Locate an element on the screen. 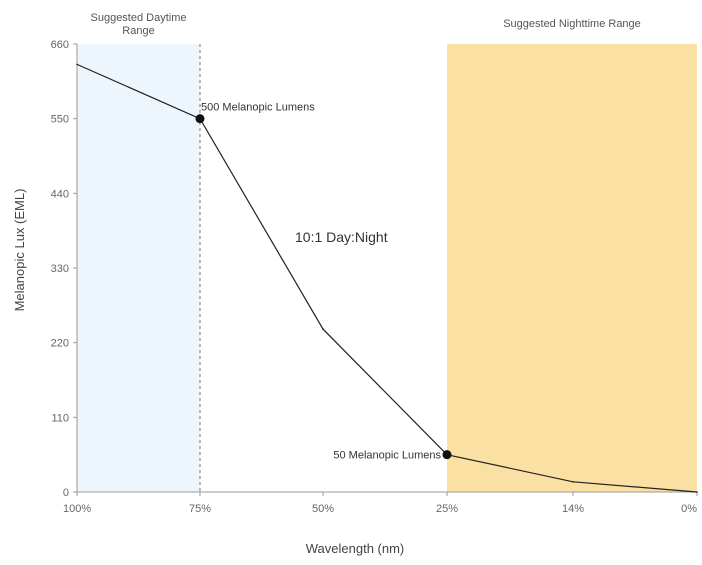 The image size is (702, 565). y-axis-title: Melanopic Lux (EML) is located at coordinates (19, 250).